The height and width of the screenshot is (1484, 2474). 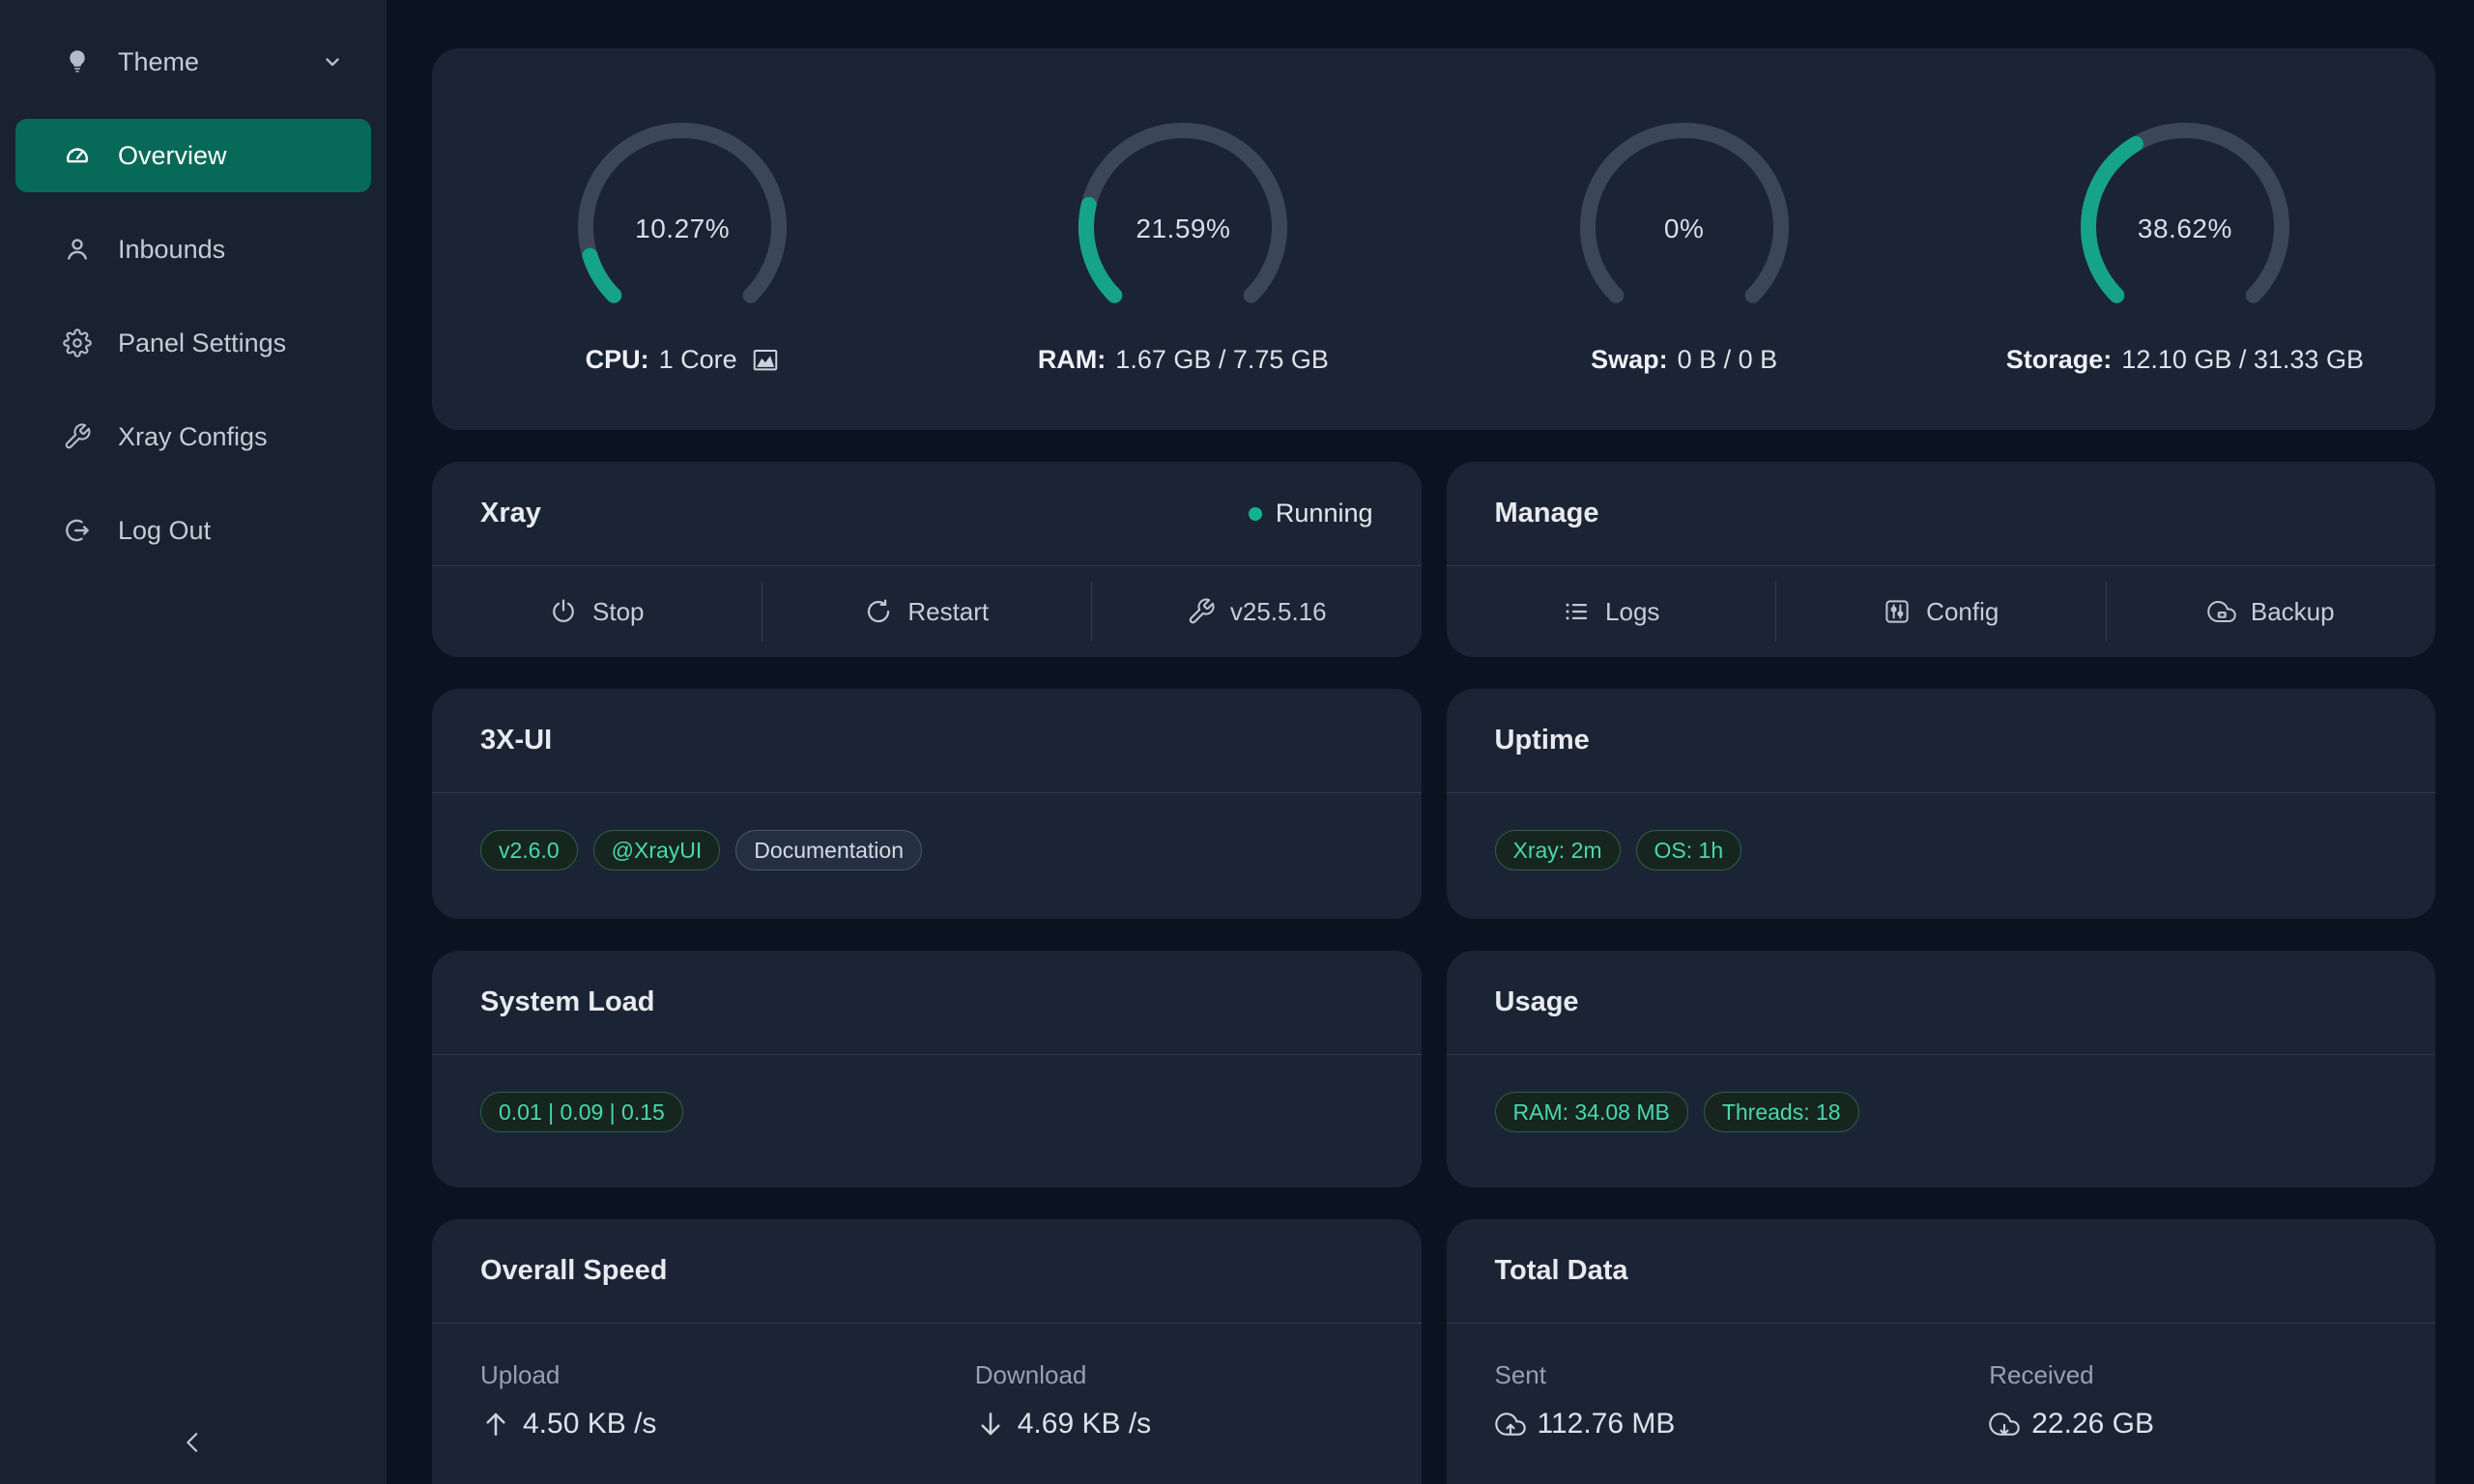 What do you see at coordinates (1591, 1112) in the screenshot?
I see `ram-usage-tag: RAM: 34.08 MB` at bounding box center [1591, 1112].